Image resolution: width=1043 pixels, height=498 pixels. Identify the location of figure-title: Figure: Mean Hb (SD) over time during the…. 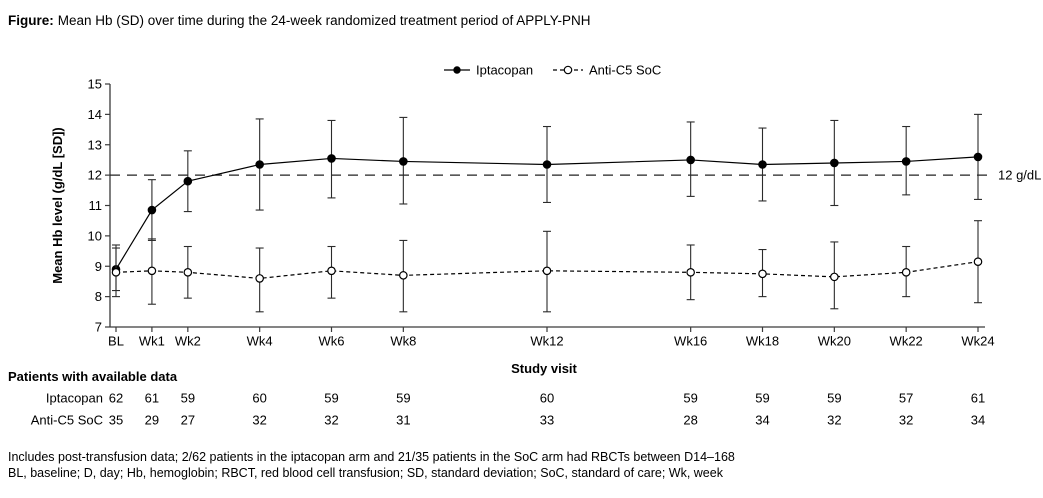
(299, 20).